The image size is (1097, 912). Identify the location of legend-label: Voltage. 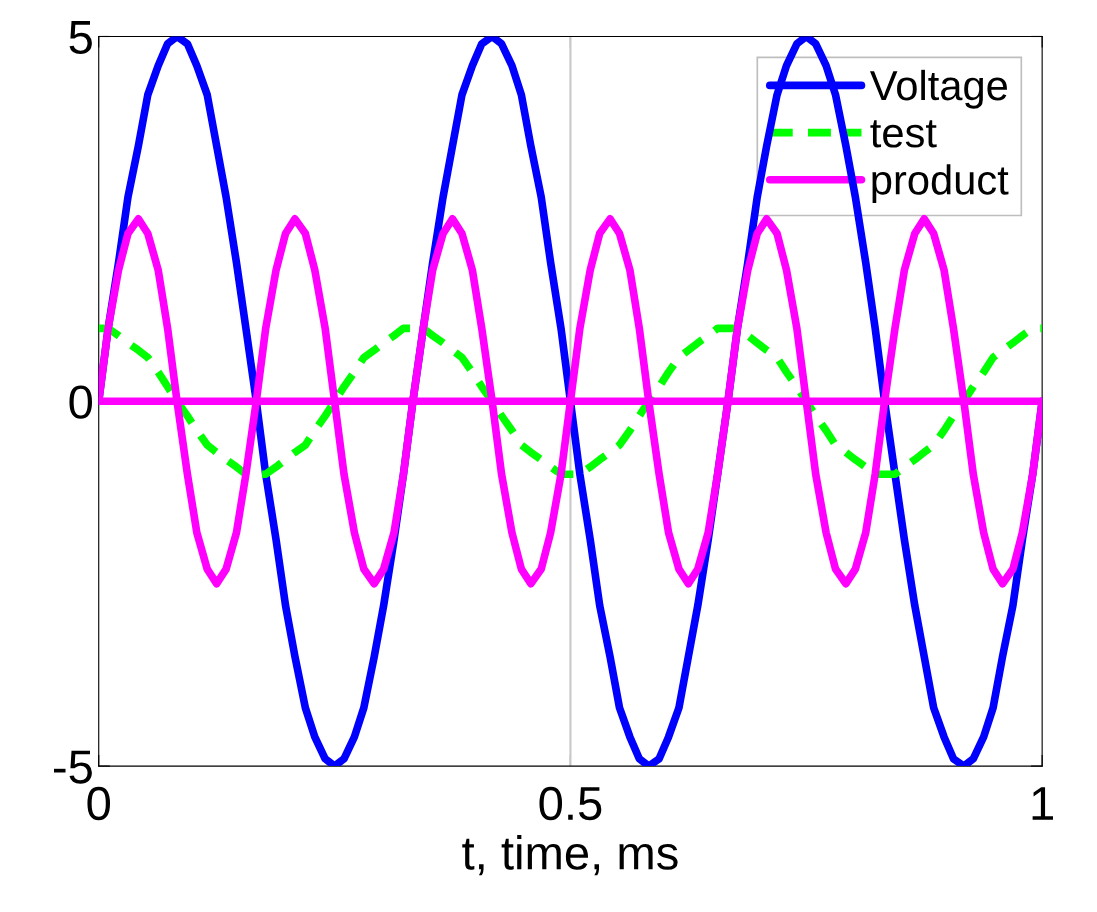
(938, 89).